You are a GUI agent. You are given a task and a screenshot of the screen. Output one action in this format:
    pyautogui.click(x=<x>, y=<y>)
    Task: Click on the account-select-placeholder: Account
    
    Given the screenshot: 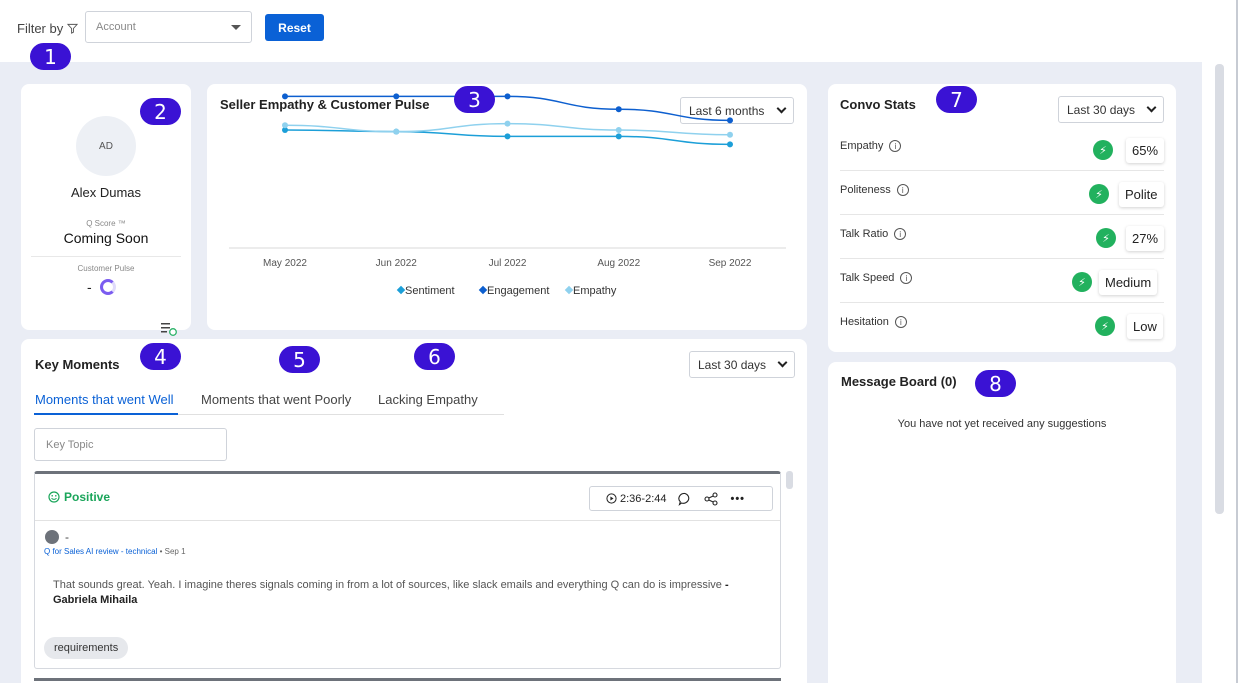 What is the action you would take?
    pyautogui.click(x=116, y=27)
    